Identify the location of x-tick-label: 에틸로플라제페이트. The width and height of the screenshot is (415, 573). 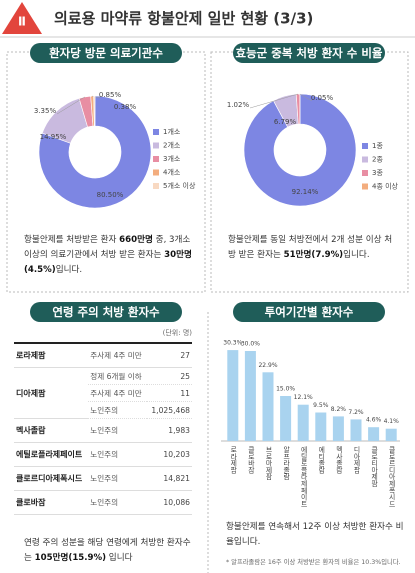
(303, 476).